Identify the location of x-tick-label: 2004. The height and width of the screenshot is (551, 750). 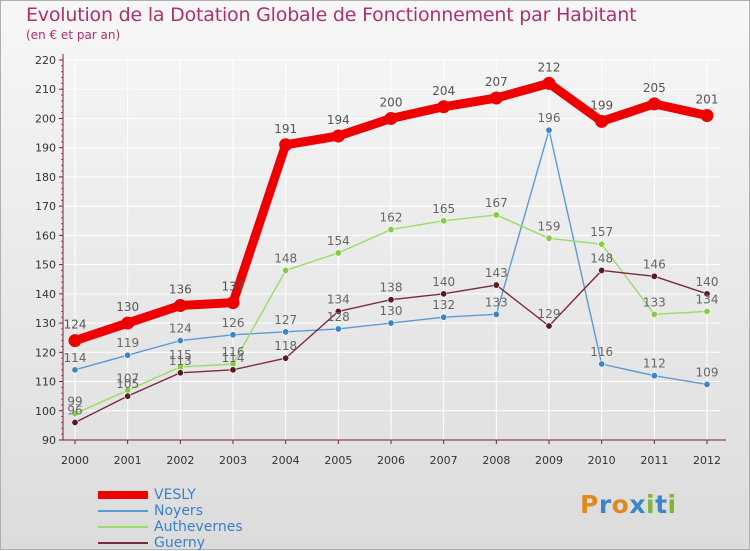
(286, 460).